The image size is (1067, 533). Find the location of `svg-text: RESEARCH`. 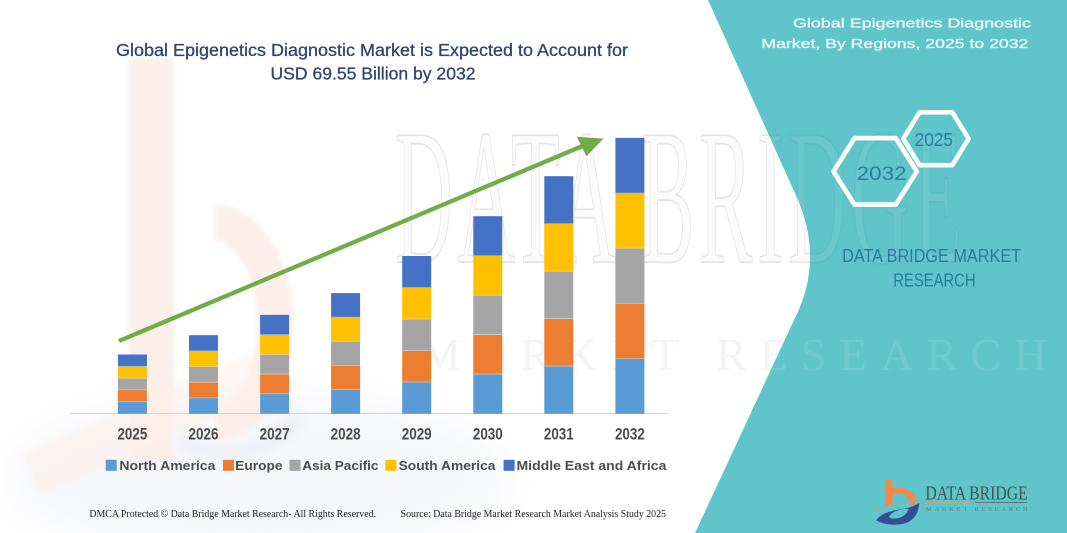

svg-text: RESEARCH is located at coordinates (934, 281).